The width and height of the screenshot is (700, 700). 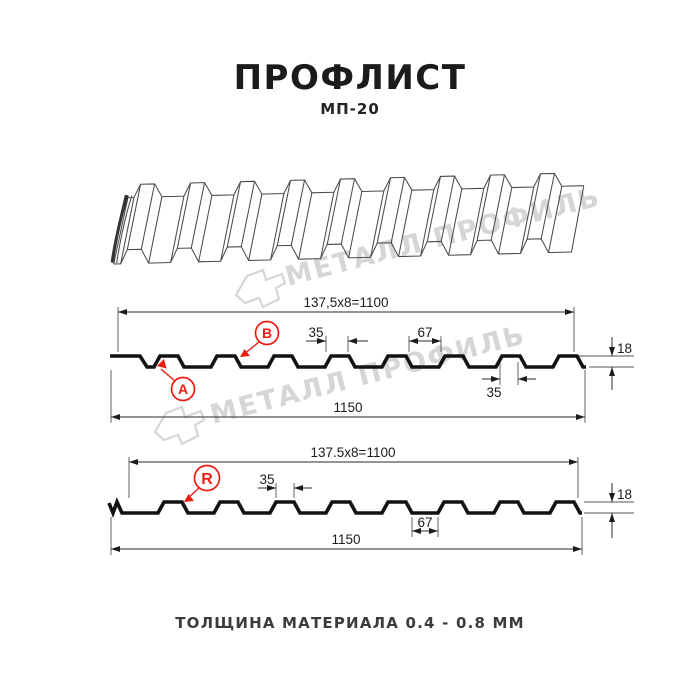 I want to click on page-title: ПРОФЛИСТ, so click(x=350, y=78).